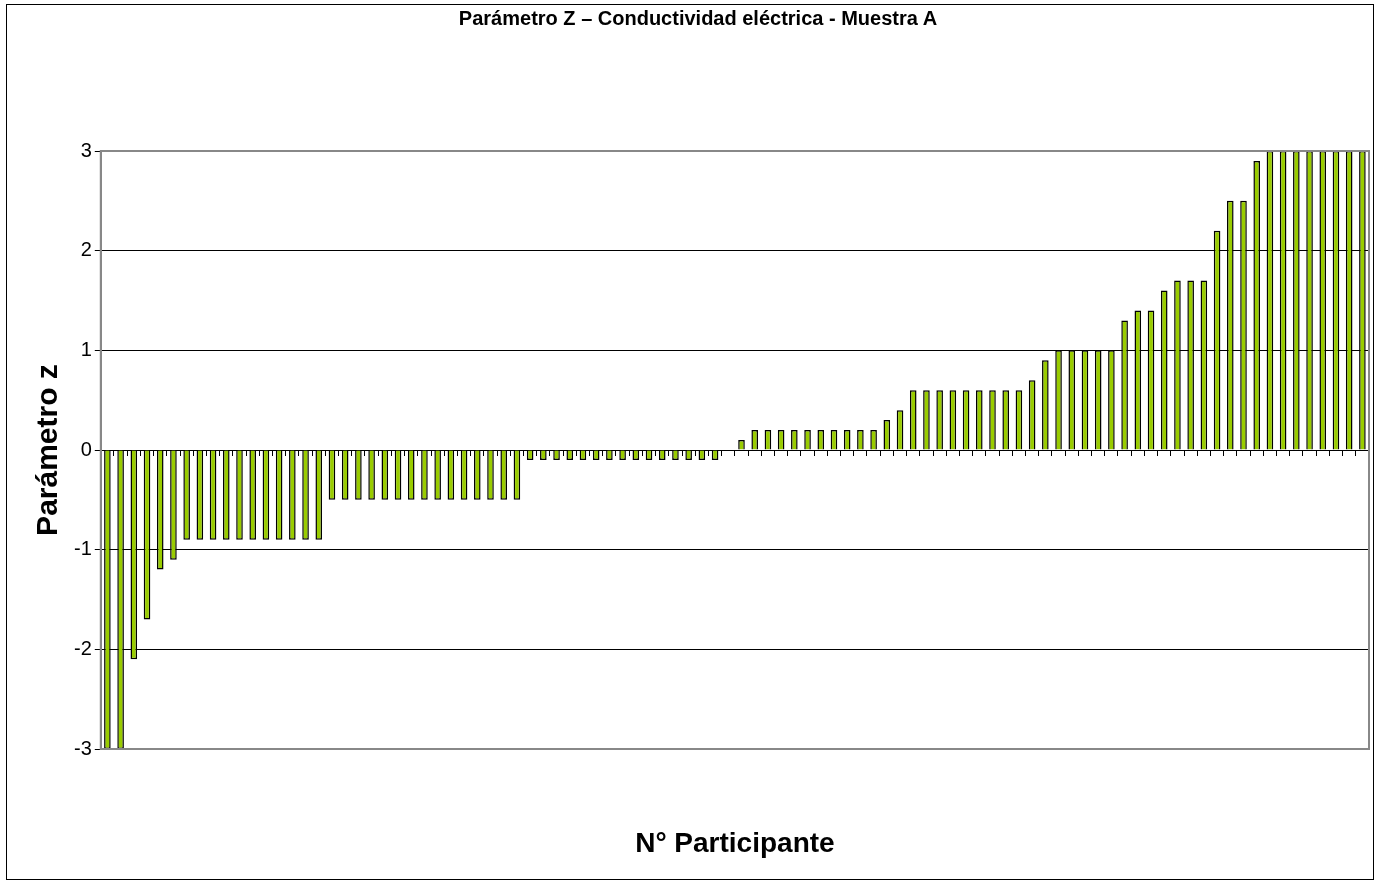  What do you see at coordinates (82, 647) in the screenshot?
I see `y-tick-label: -2` at bounding box center [82, 647].